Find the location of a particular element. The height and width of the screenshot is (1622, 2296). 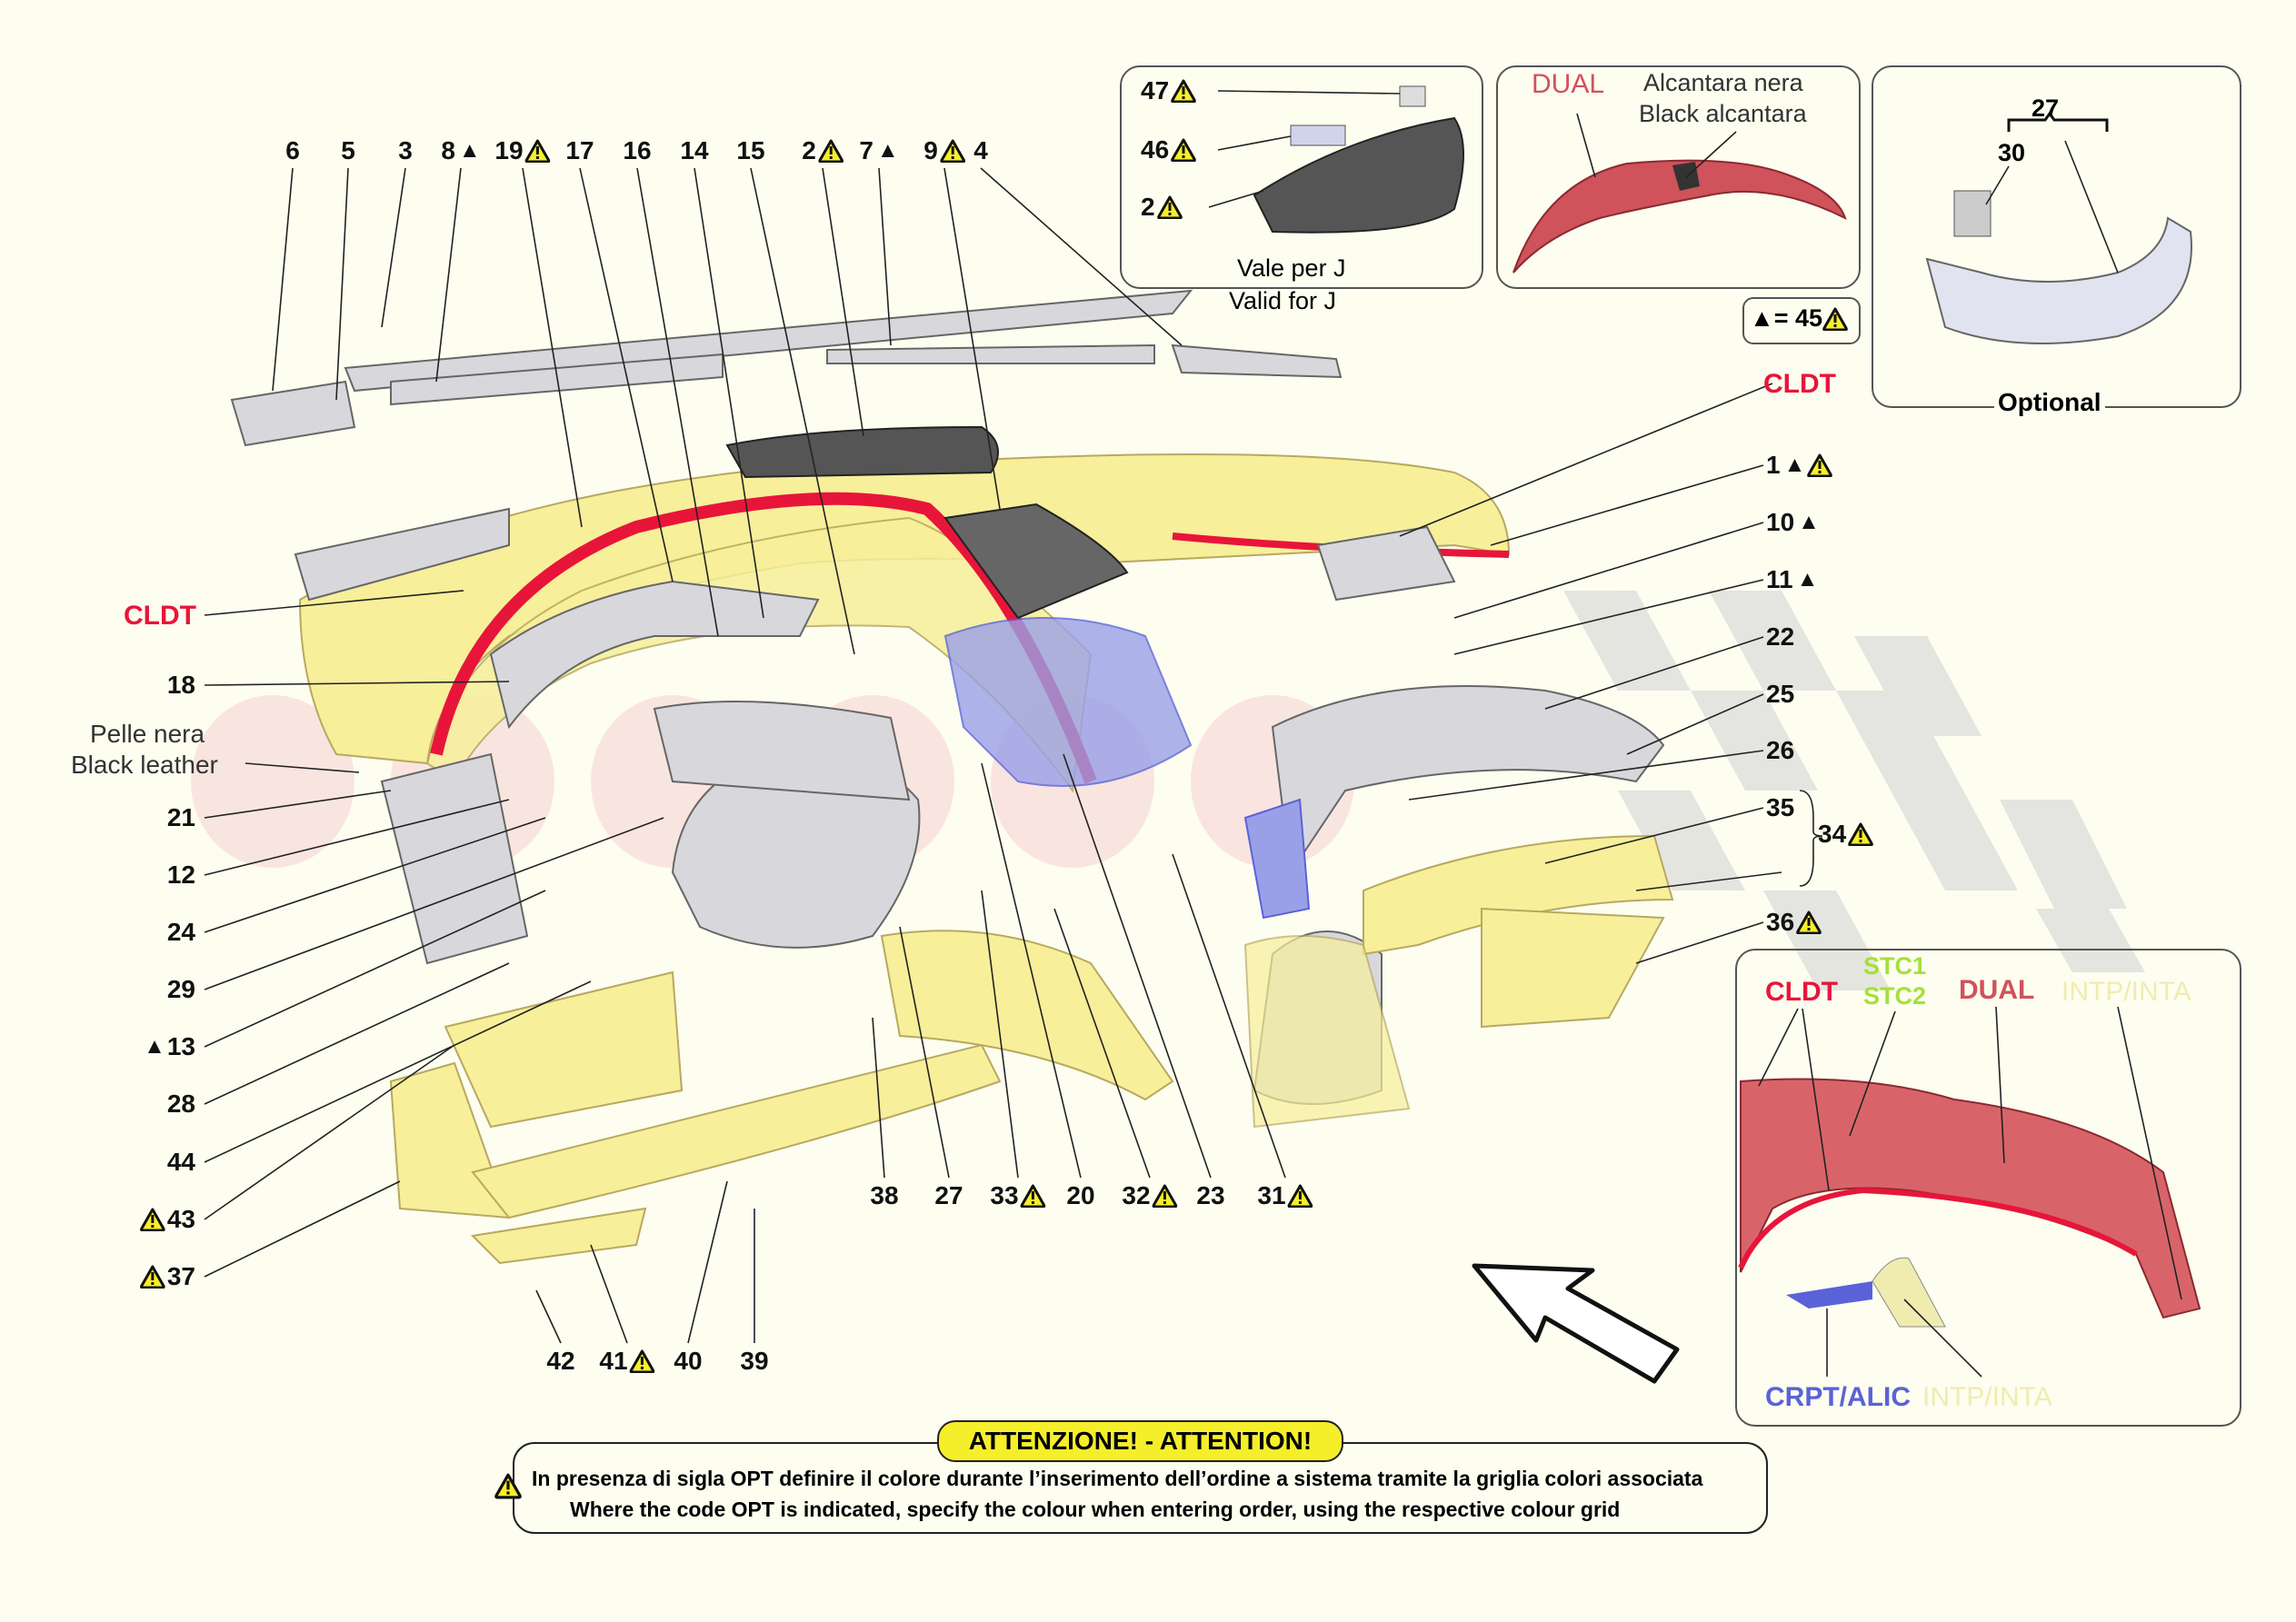

callout-number: 35 is located at coordinates (1780, 807).